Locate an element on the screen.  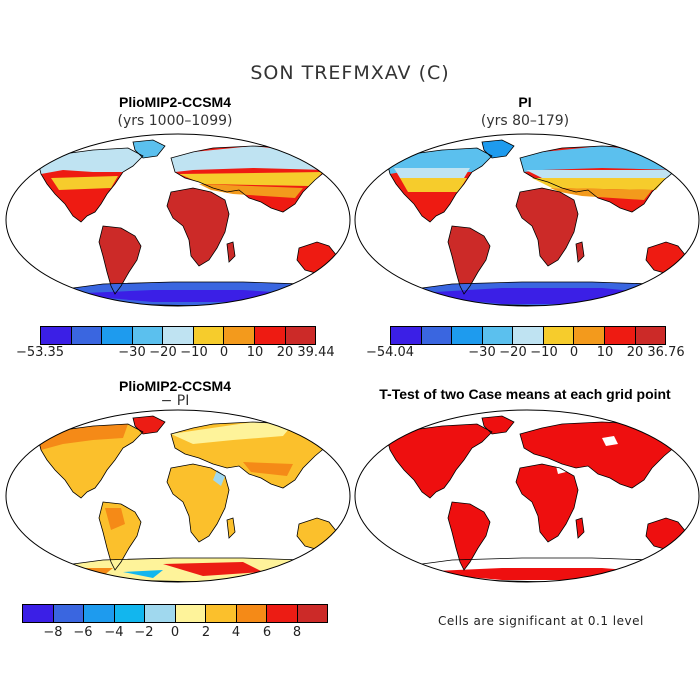
colorbar-min-label: −54.04 is located at coordinates (390, 352).